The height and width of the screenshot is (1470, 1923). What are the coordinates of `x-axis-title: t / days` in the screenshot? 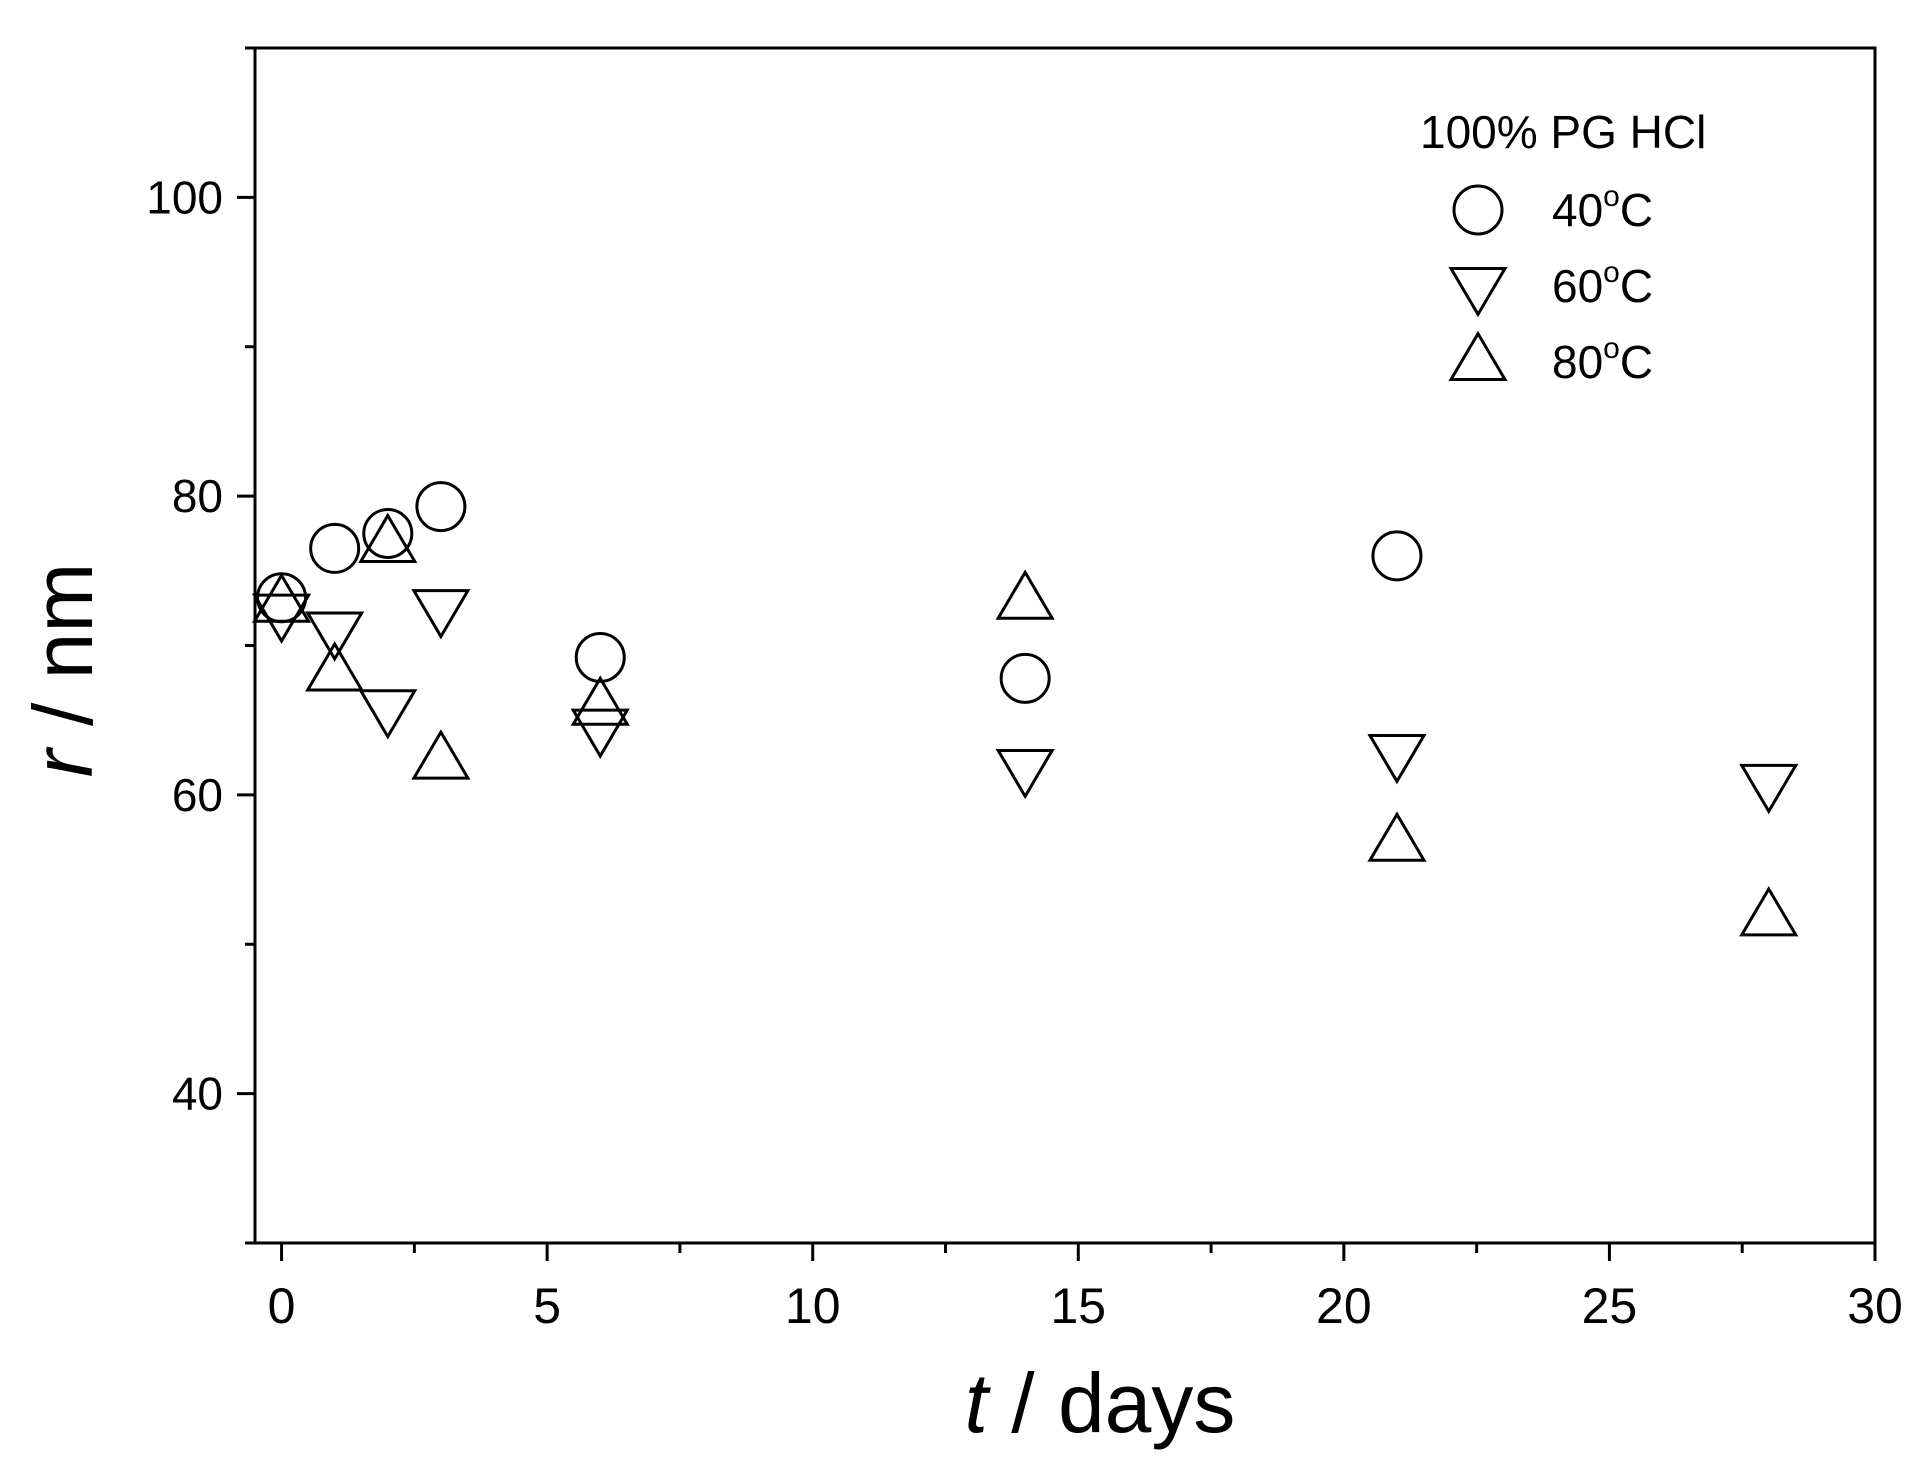 It's located at (1100, 1403).